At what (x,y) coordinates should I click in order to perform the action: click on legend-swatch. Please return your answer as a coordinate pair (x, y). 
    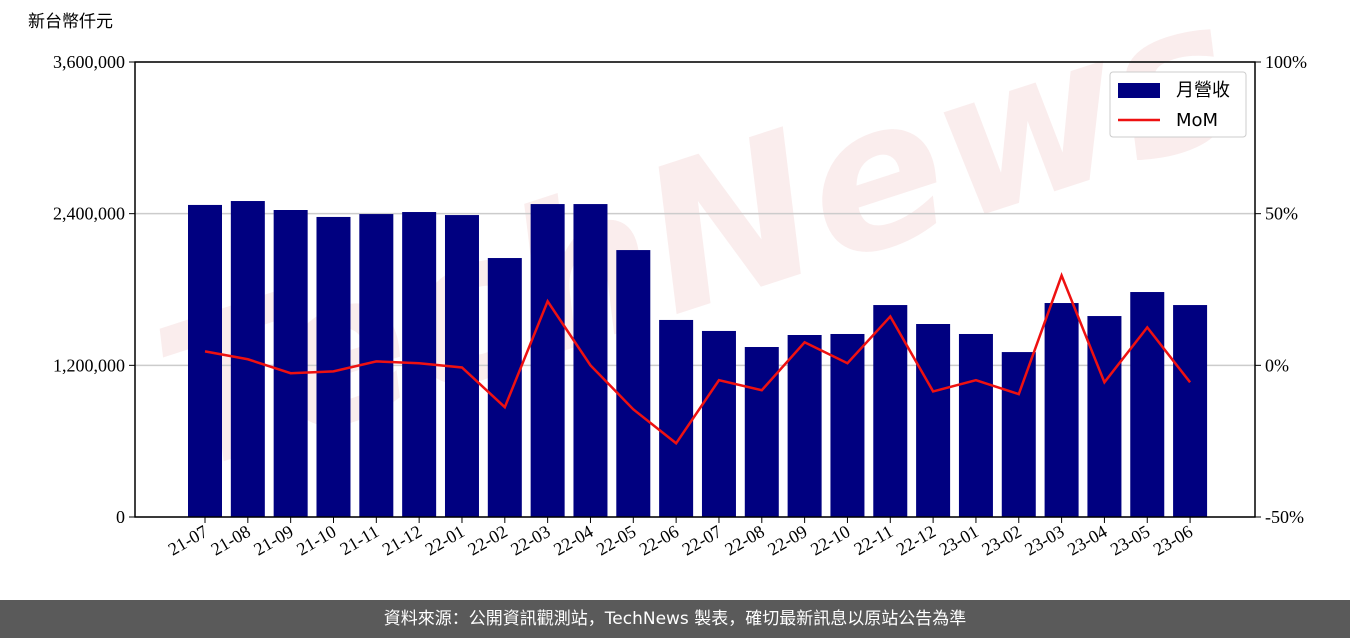
    Looking at the image, I should click on (1139, 90).